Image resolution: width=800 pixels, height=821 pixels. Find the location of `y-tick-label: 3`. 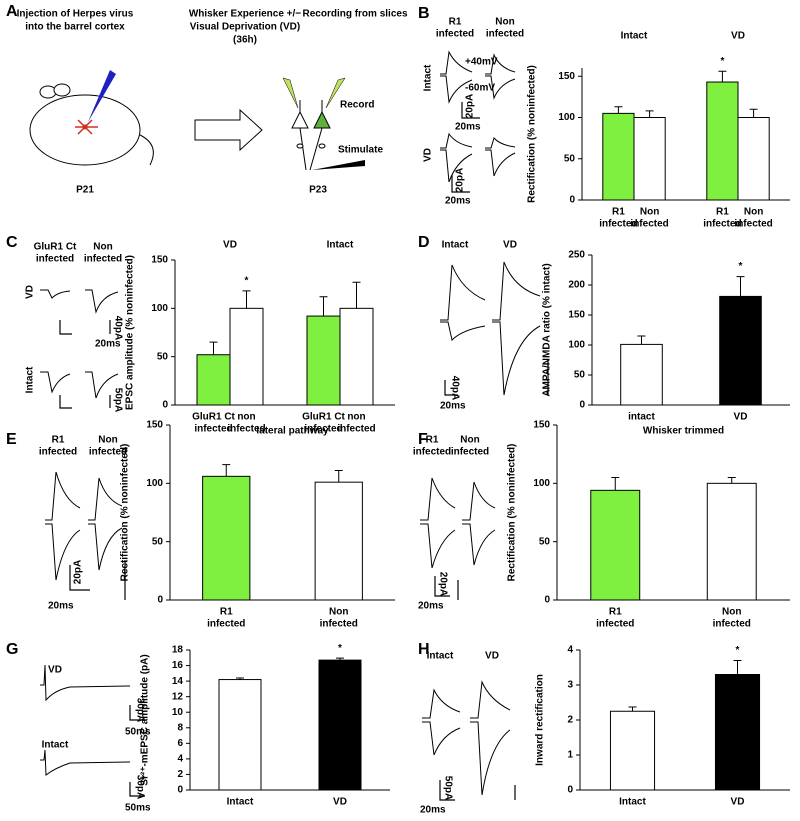

y-tick-label: 3 is located at coordinates (570, 685).